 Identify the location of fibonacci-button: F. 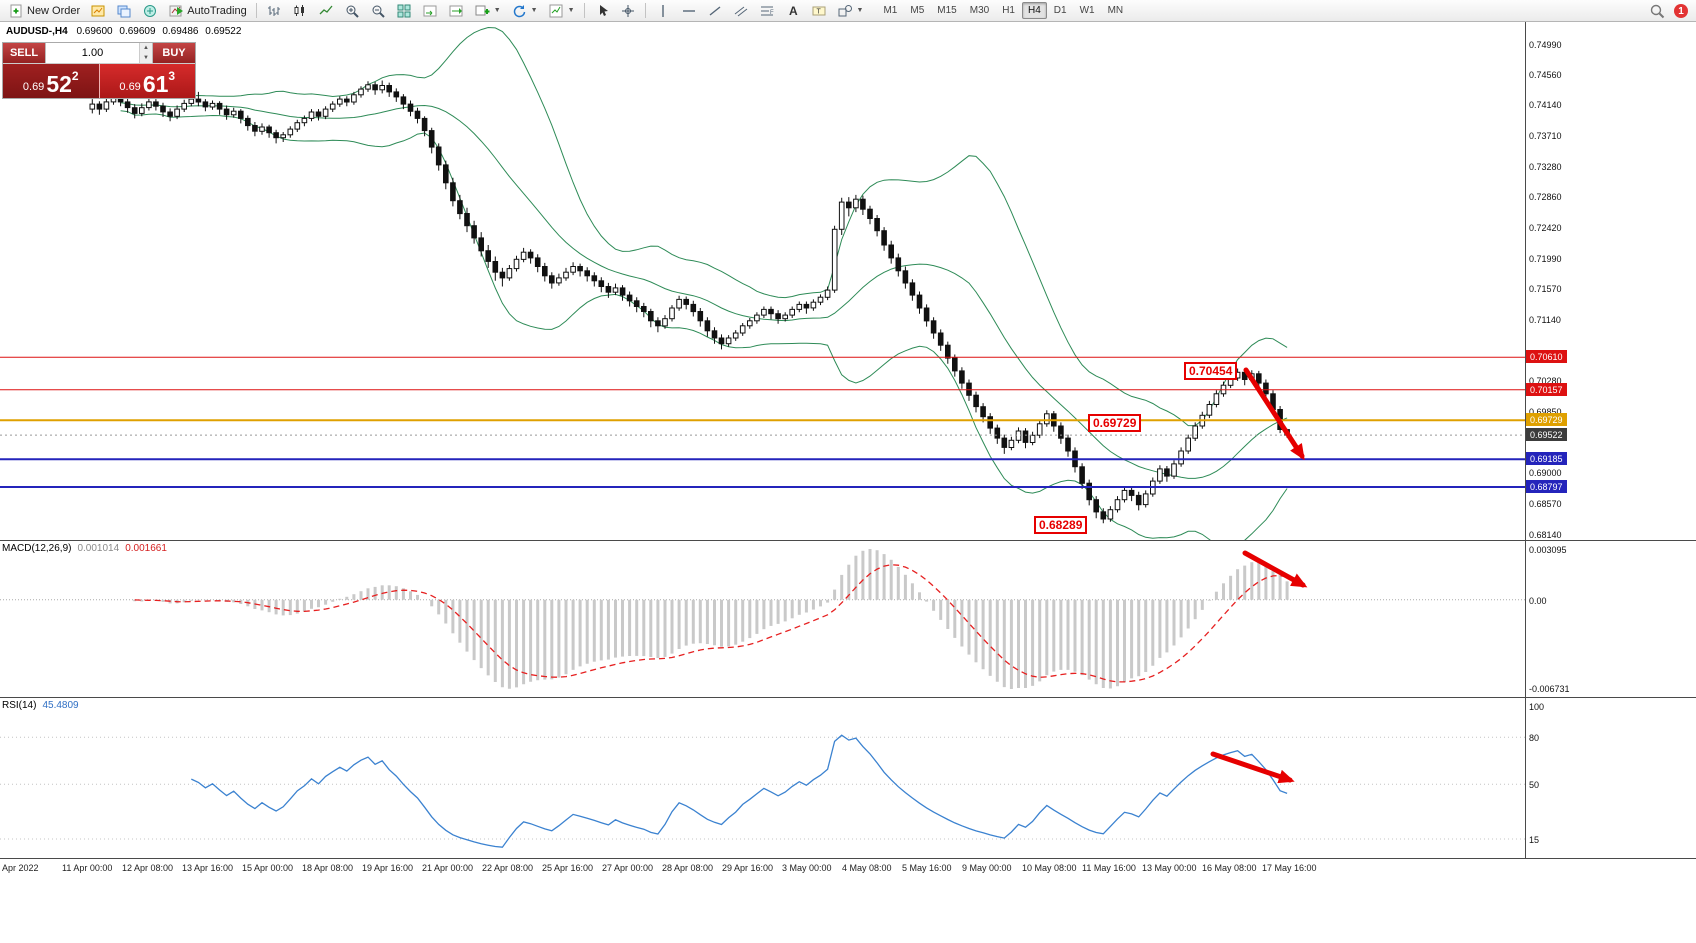
(767, 11).